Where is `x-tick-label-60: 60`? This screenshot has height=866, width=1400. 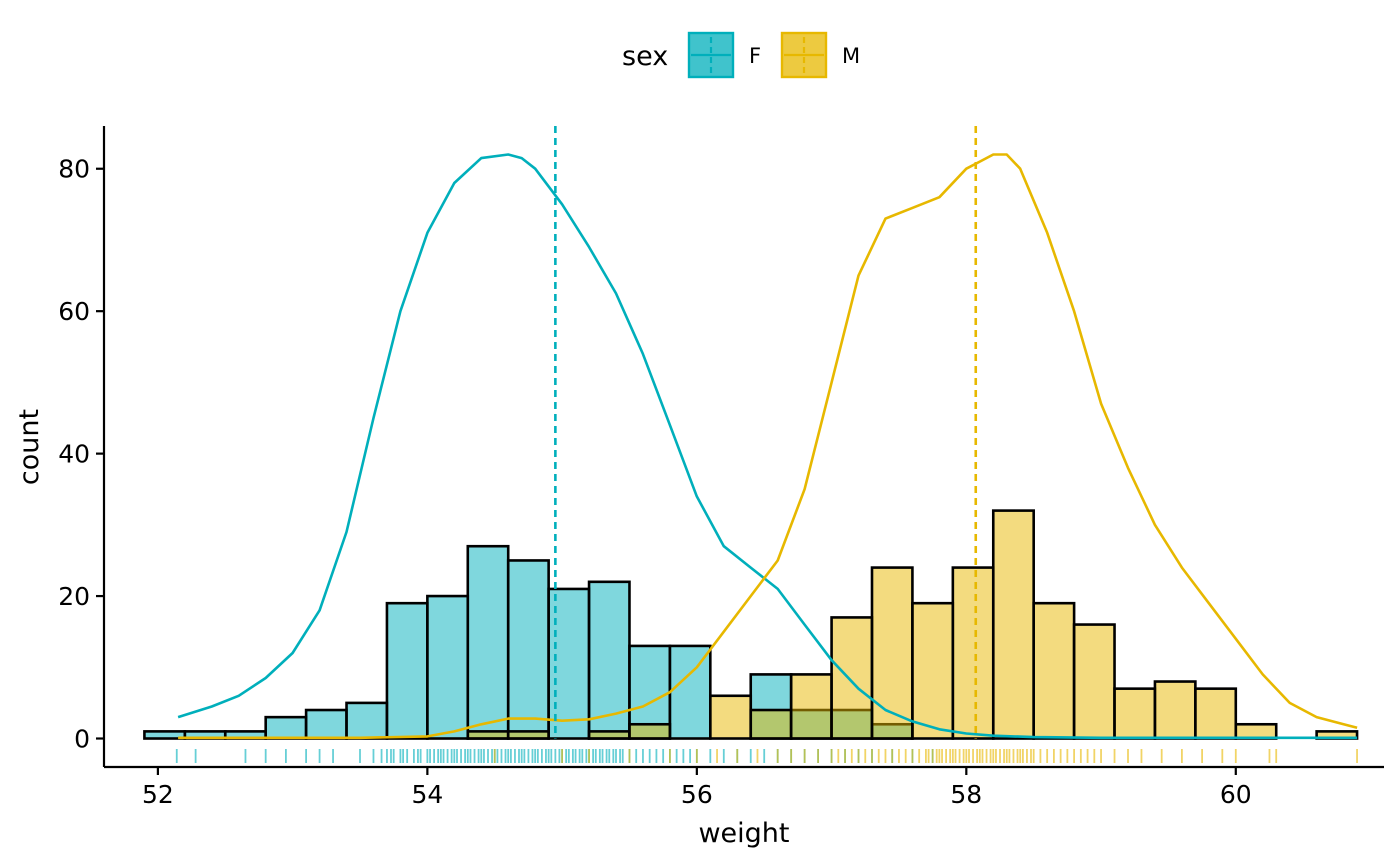
x-tick-label-60: 60 is located at coordinates (1236, 794).